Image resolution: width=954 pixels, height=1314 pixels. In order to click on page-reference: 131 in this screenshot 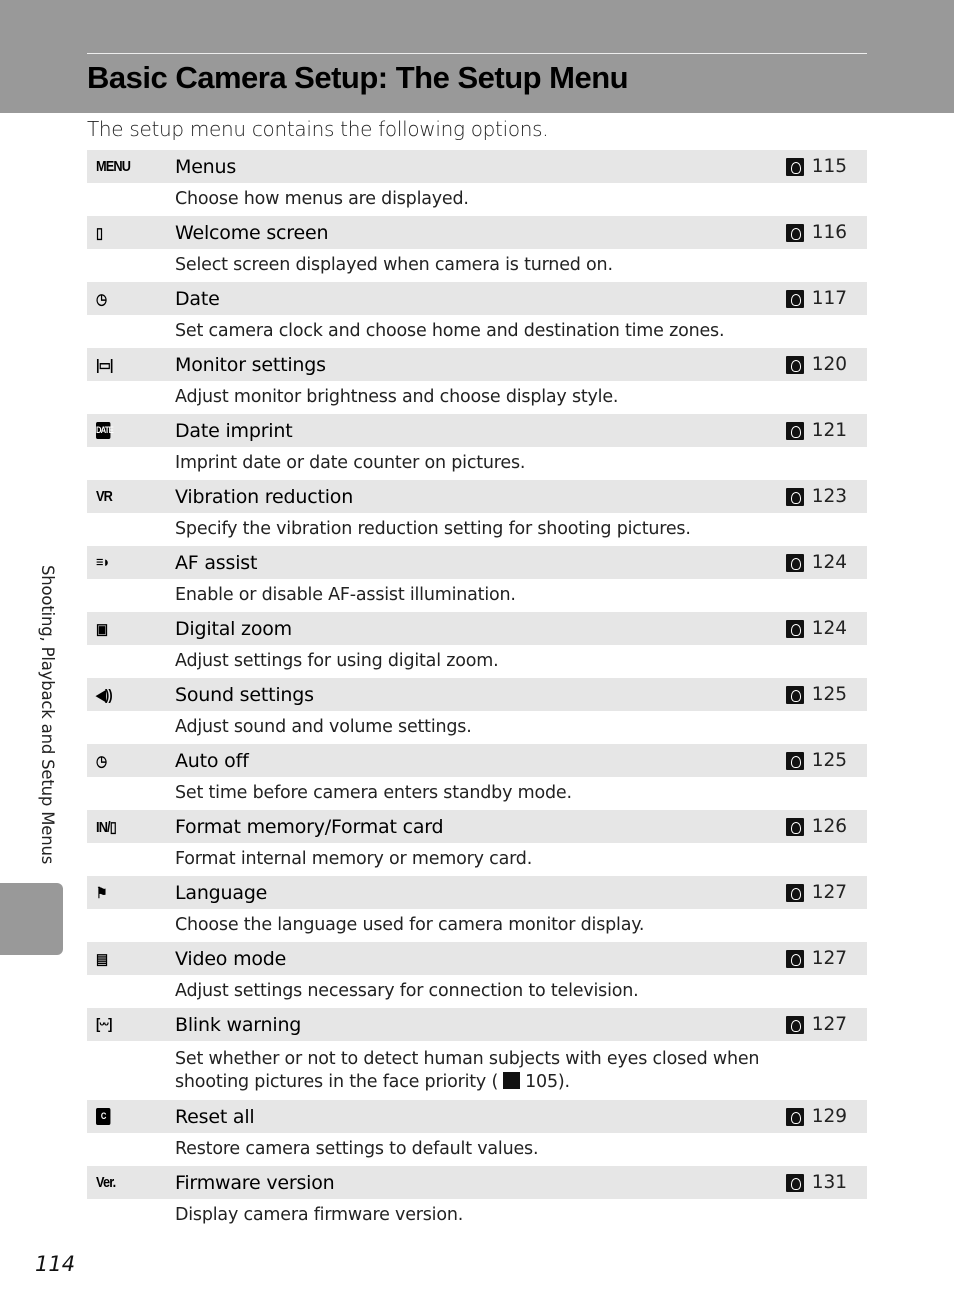, I will do `click(816, 1182)`.